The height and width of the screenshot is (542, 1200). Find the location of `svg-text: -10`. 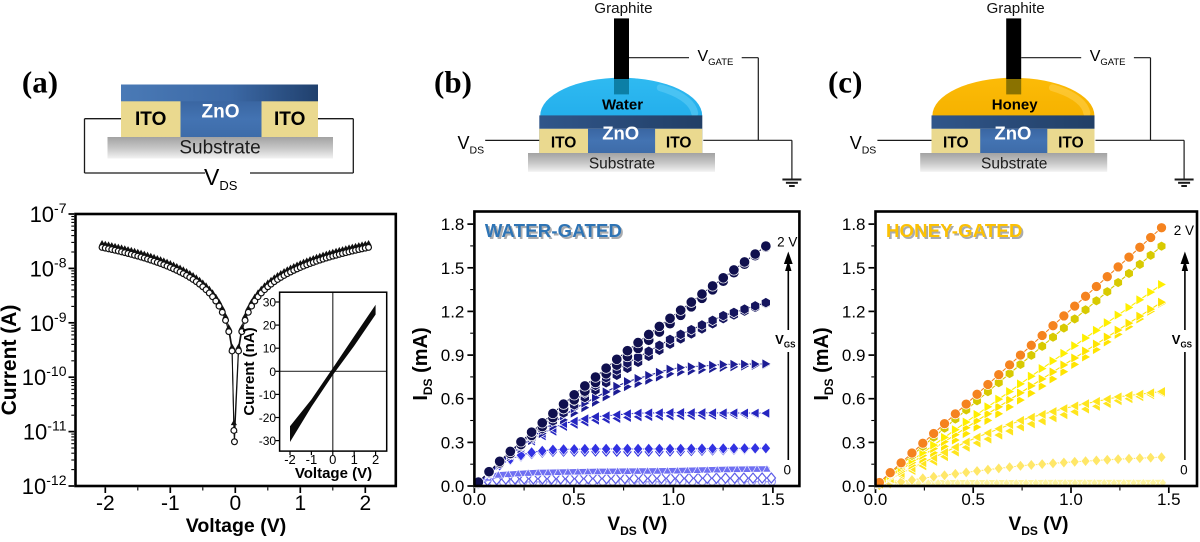

svg-text: -10 is located at coordinates (268, 395).